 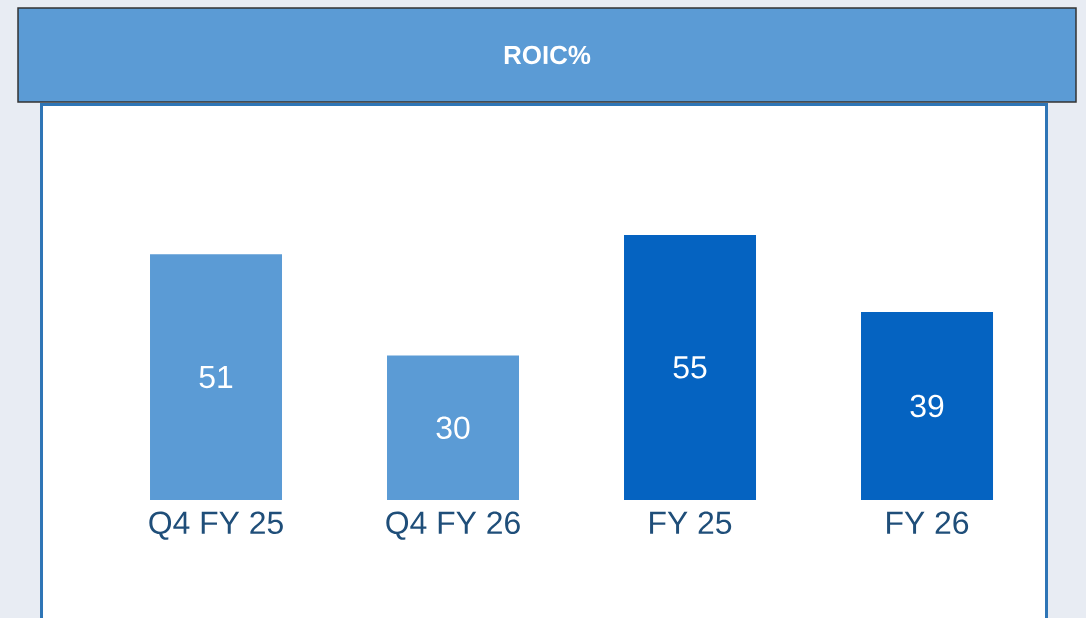 I want to click on data-label: 55, so click(x=690, y=367).